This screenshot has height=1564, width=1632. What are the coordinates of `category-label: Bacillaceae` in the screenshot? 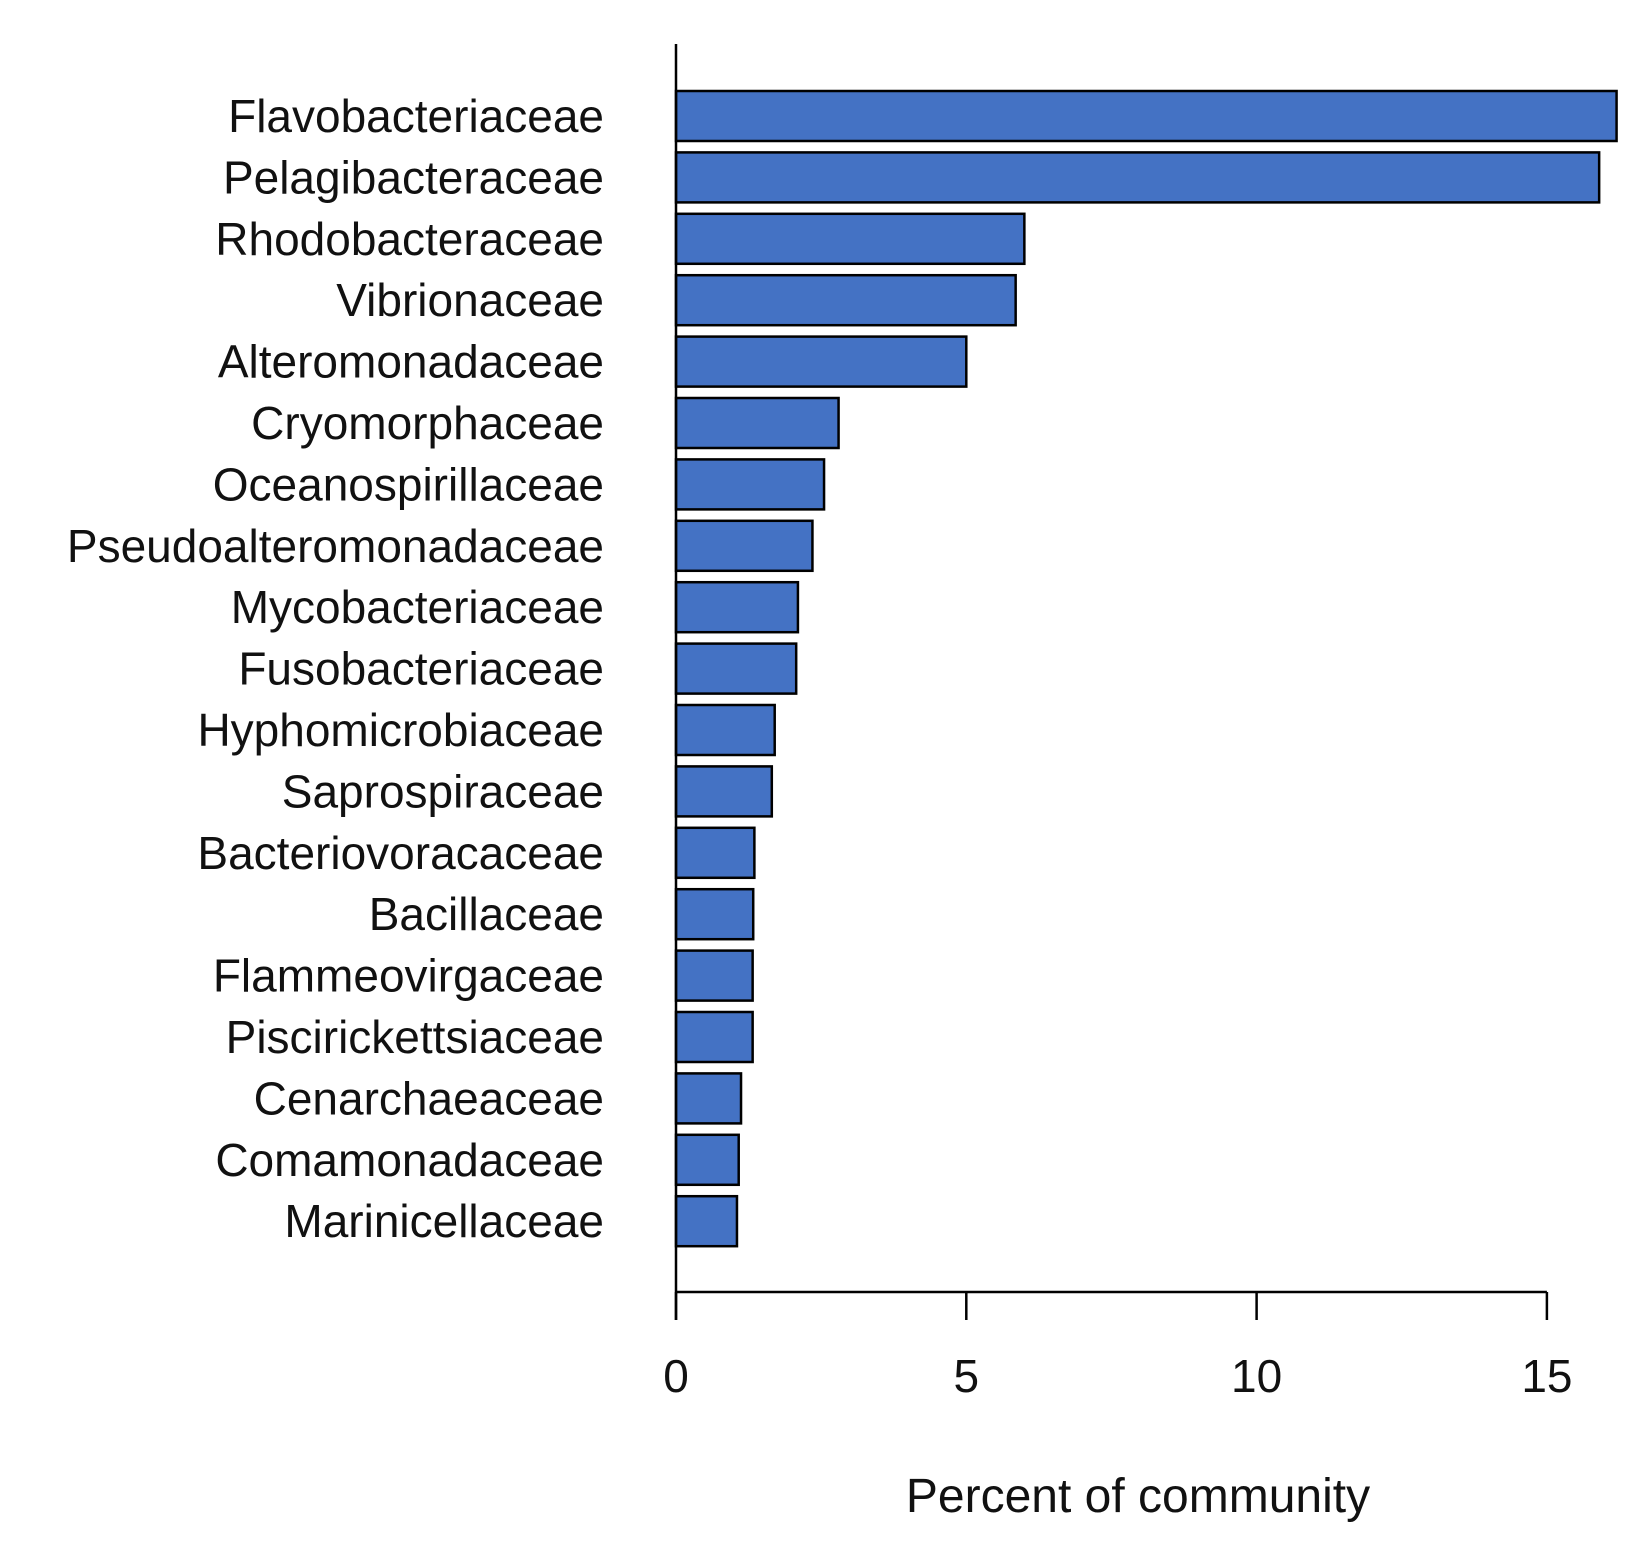 It's located at (486, 914).